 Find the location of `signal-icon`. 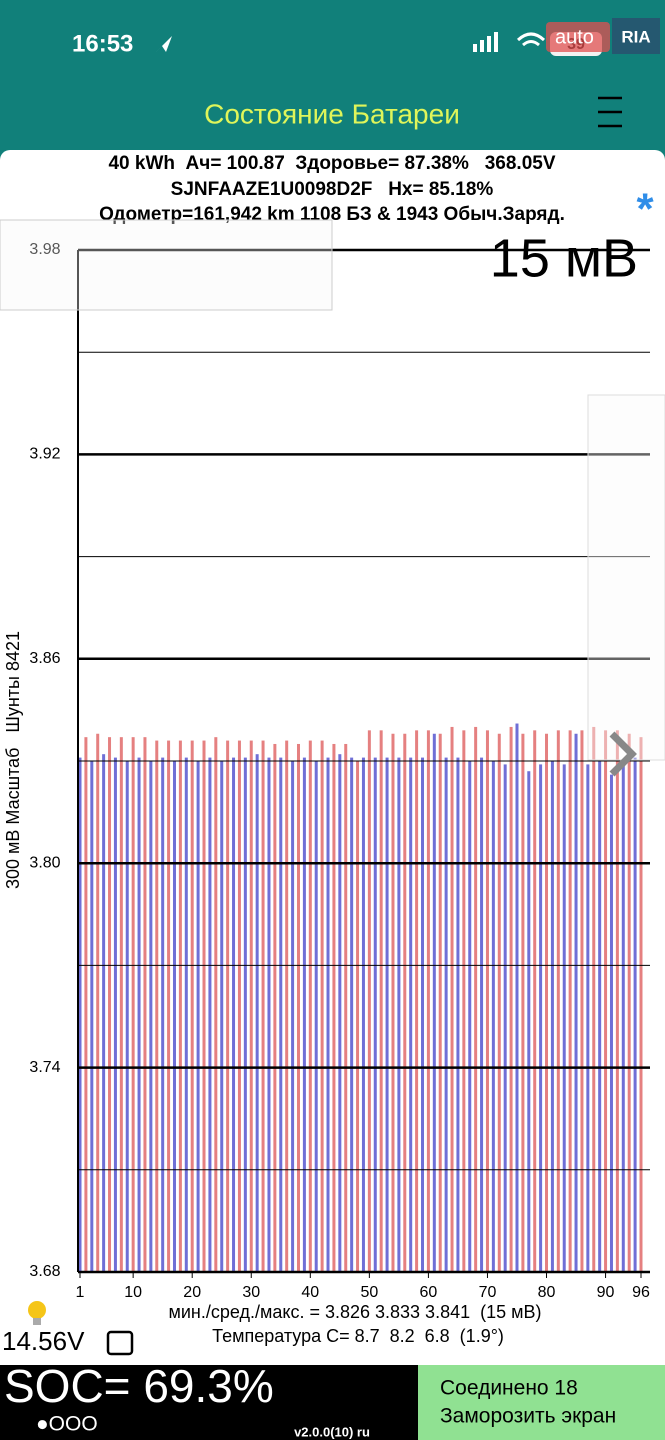

signal-icon is located at coordinates (485, 42).